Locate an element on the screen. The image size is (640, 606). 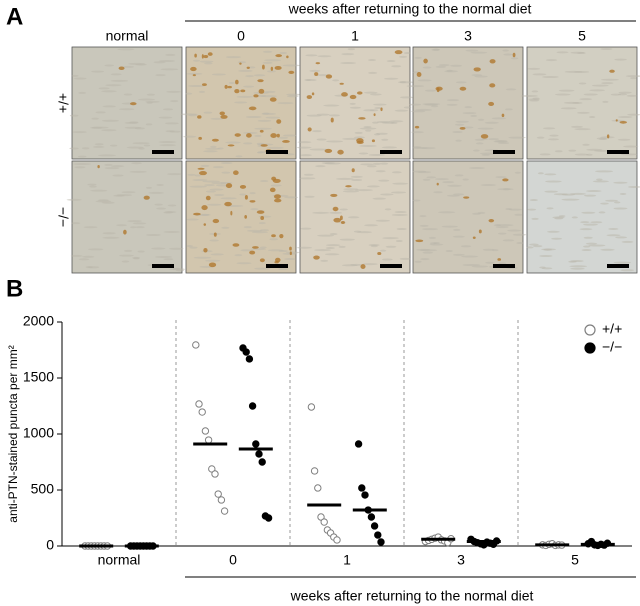
scale-bar is located at coordinates (504, 266).